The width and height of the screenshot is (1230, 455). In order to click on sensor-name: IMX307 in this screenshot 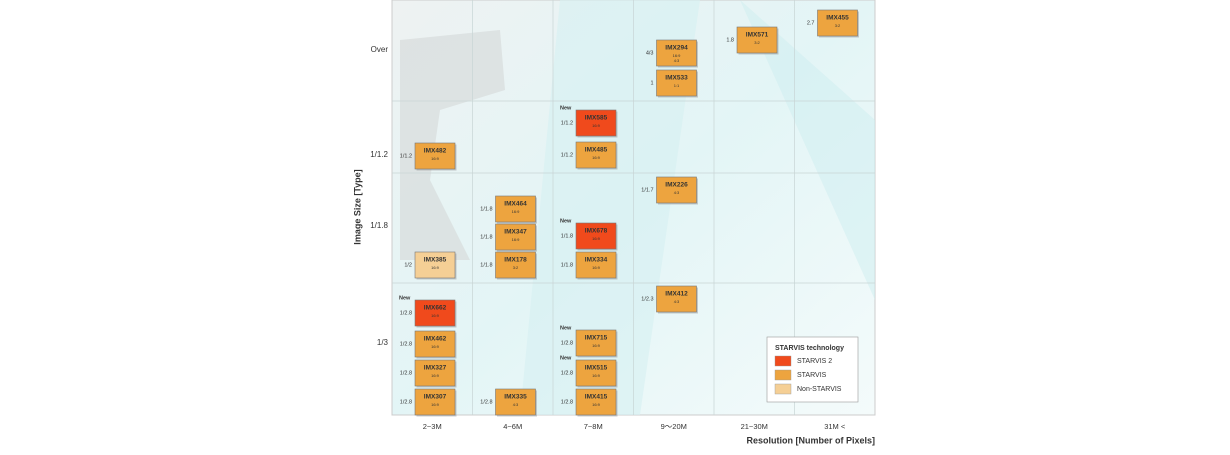, I will do `click(435, 397)`.